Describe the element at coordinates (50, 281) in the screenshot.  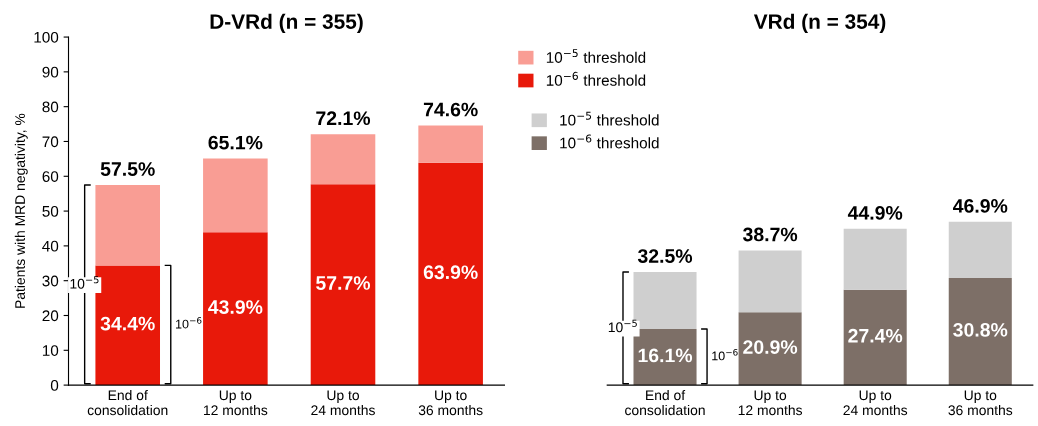
I see `y-tick-label: 30` at that location.